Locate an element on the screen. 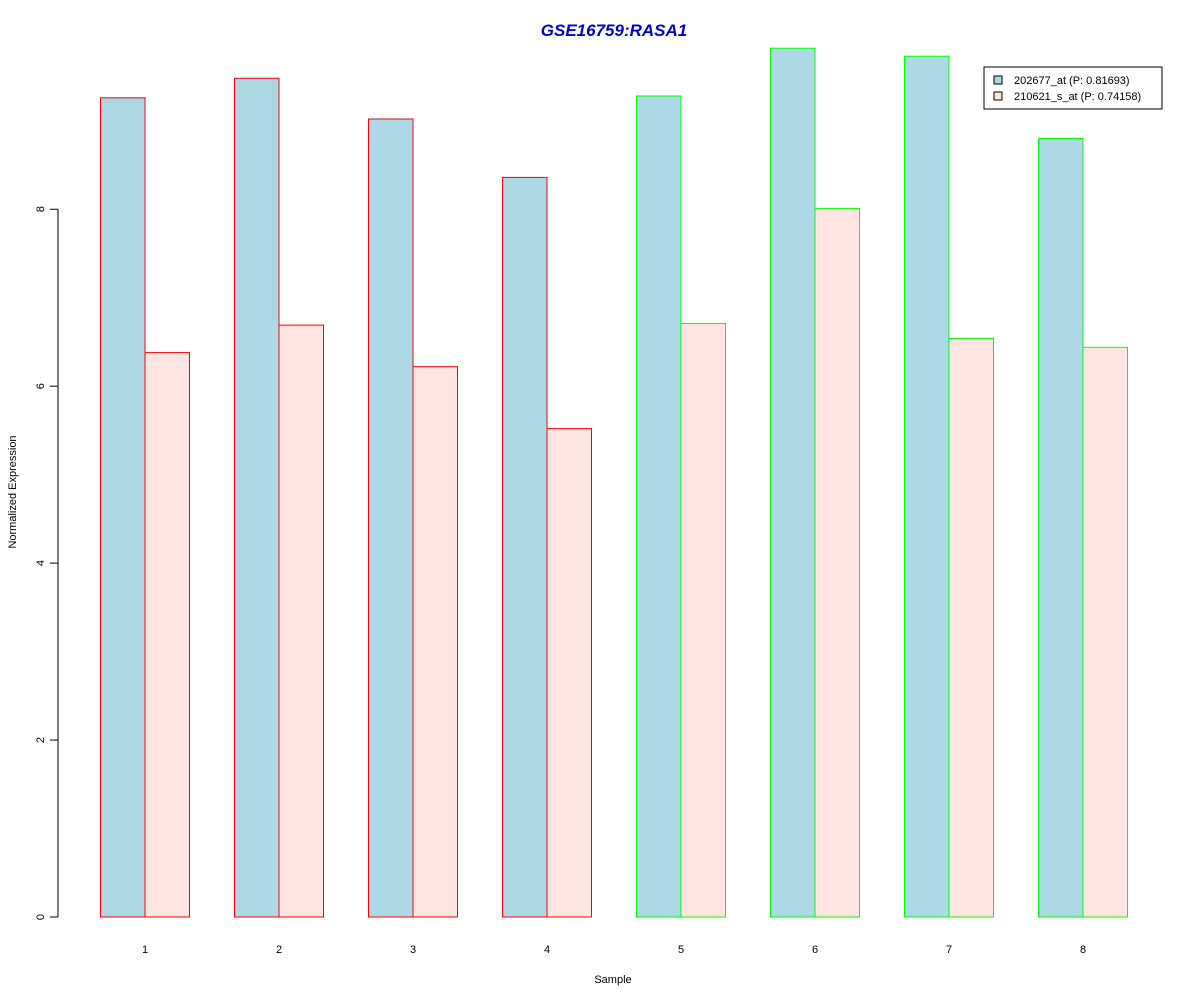 The width and height of the screenshot is (1200, 1000). y-tick-label: 0 is located at coordinates (41, 917).